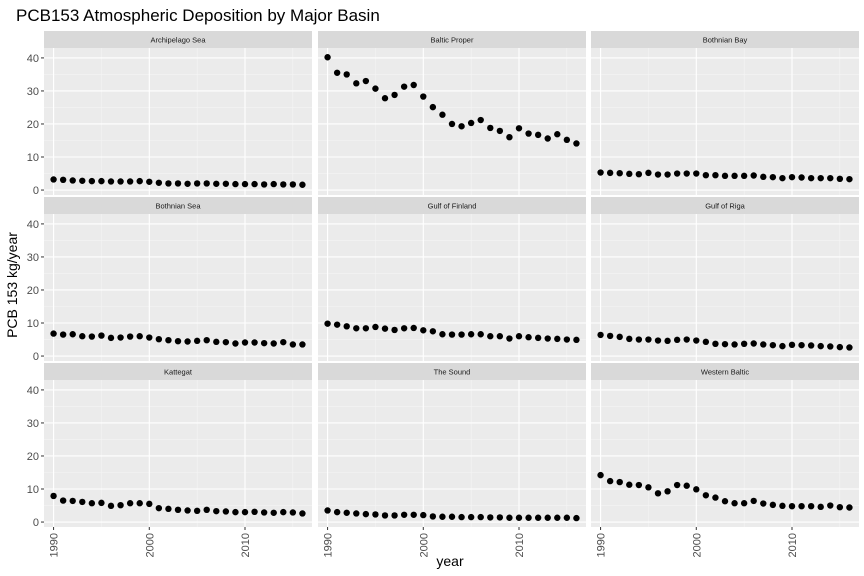 This screenshot has width=864, height=576. What do you see at coordinates (452, 40) in the screenshot?
I see `facet-label: Baltic Proper` at bounding box center [452, 40].